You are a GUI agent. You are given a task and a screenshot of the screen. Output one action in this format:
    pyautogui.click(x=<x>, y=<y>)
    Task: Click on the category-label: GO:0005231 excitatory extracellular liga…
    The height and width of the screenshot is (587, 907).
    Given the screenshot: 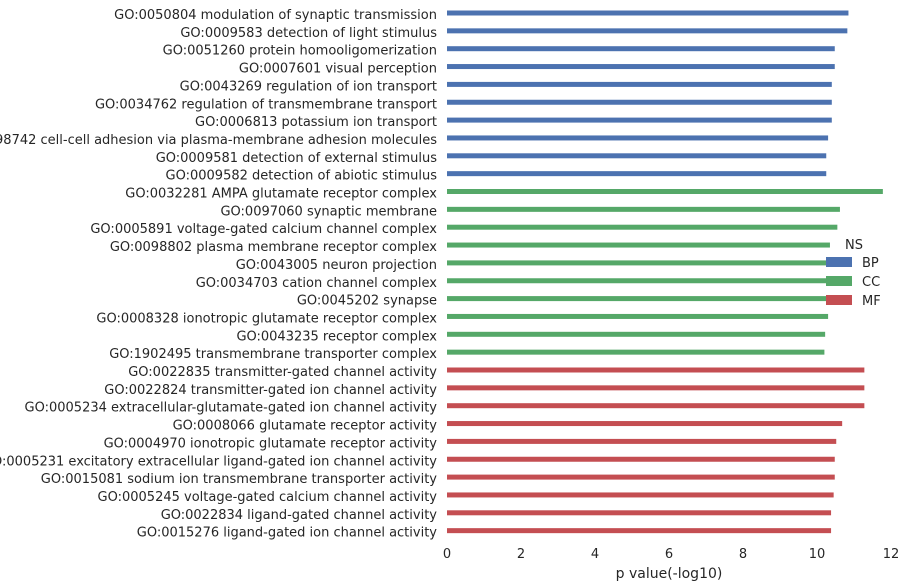 What is the action you would take?
    pyautogui.click(x=218, y=461)
    